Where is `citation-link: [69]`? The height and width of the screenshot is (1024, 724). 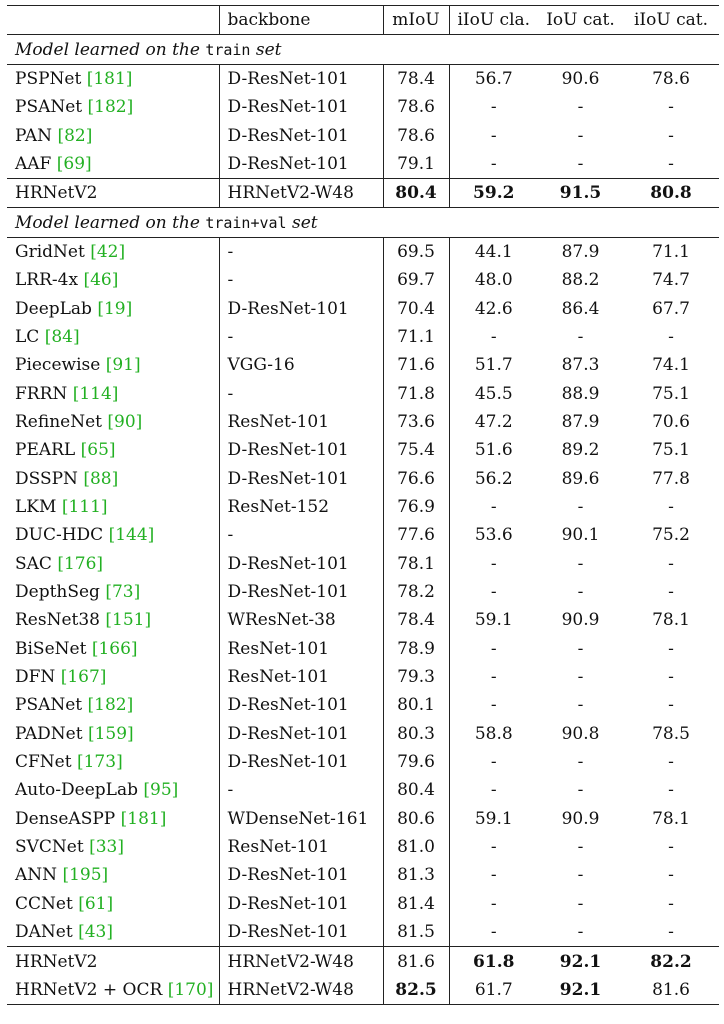 citation-link: [69] is located at coordinates (74, 163).